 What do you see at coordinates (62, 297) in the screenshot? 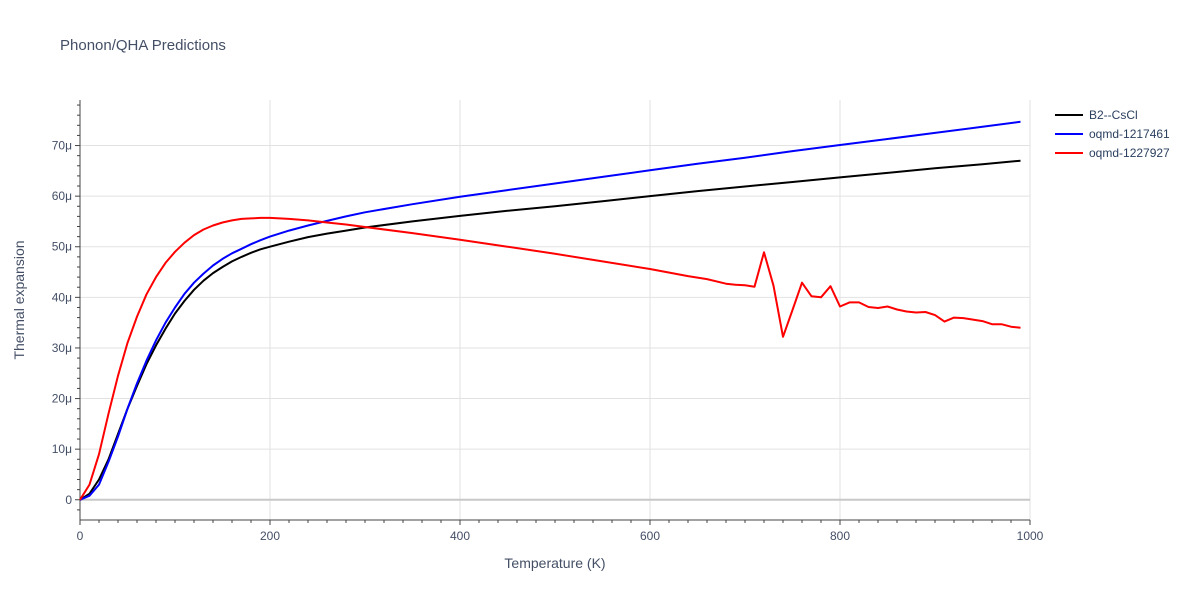
I see `y-tick-label: 40μ` at bounding box center [62, 297].